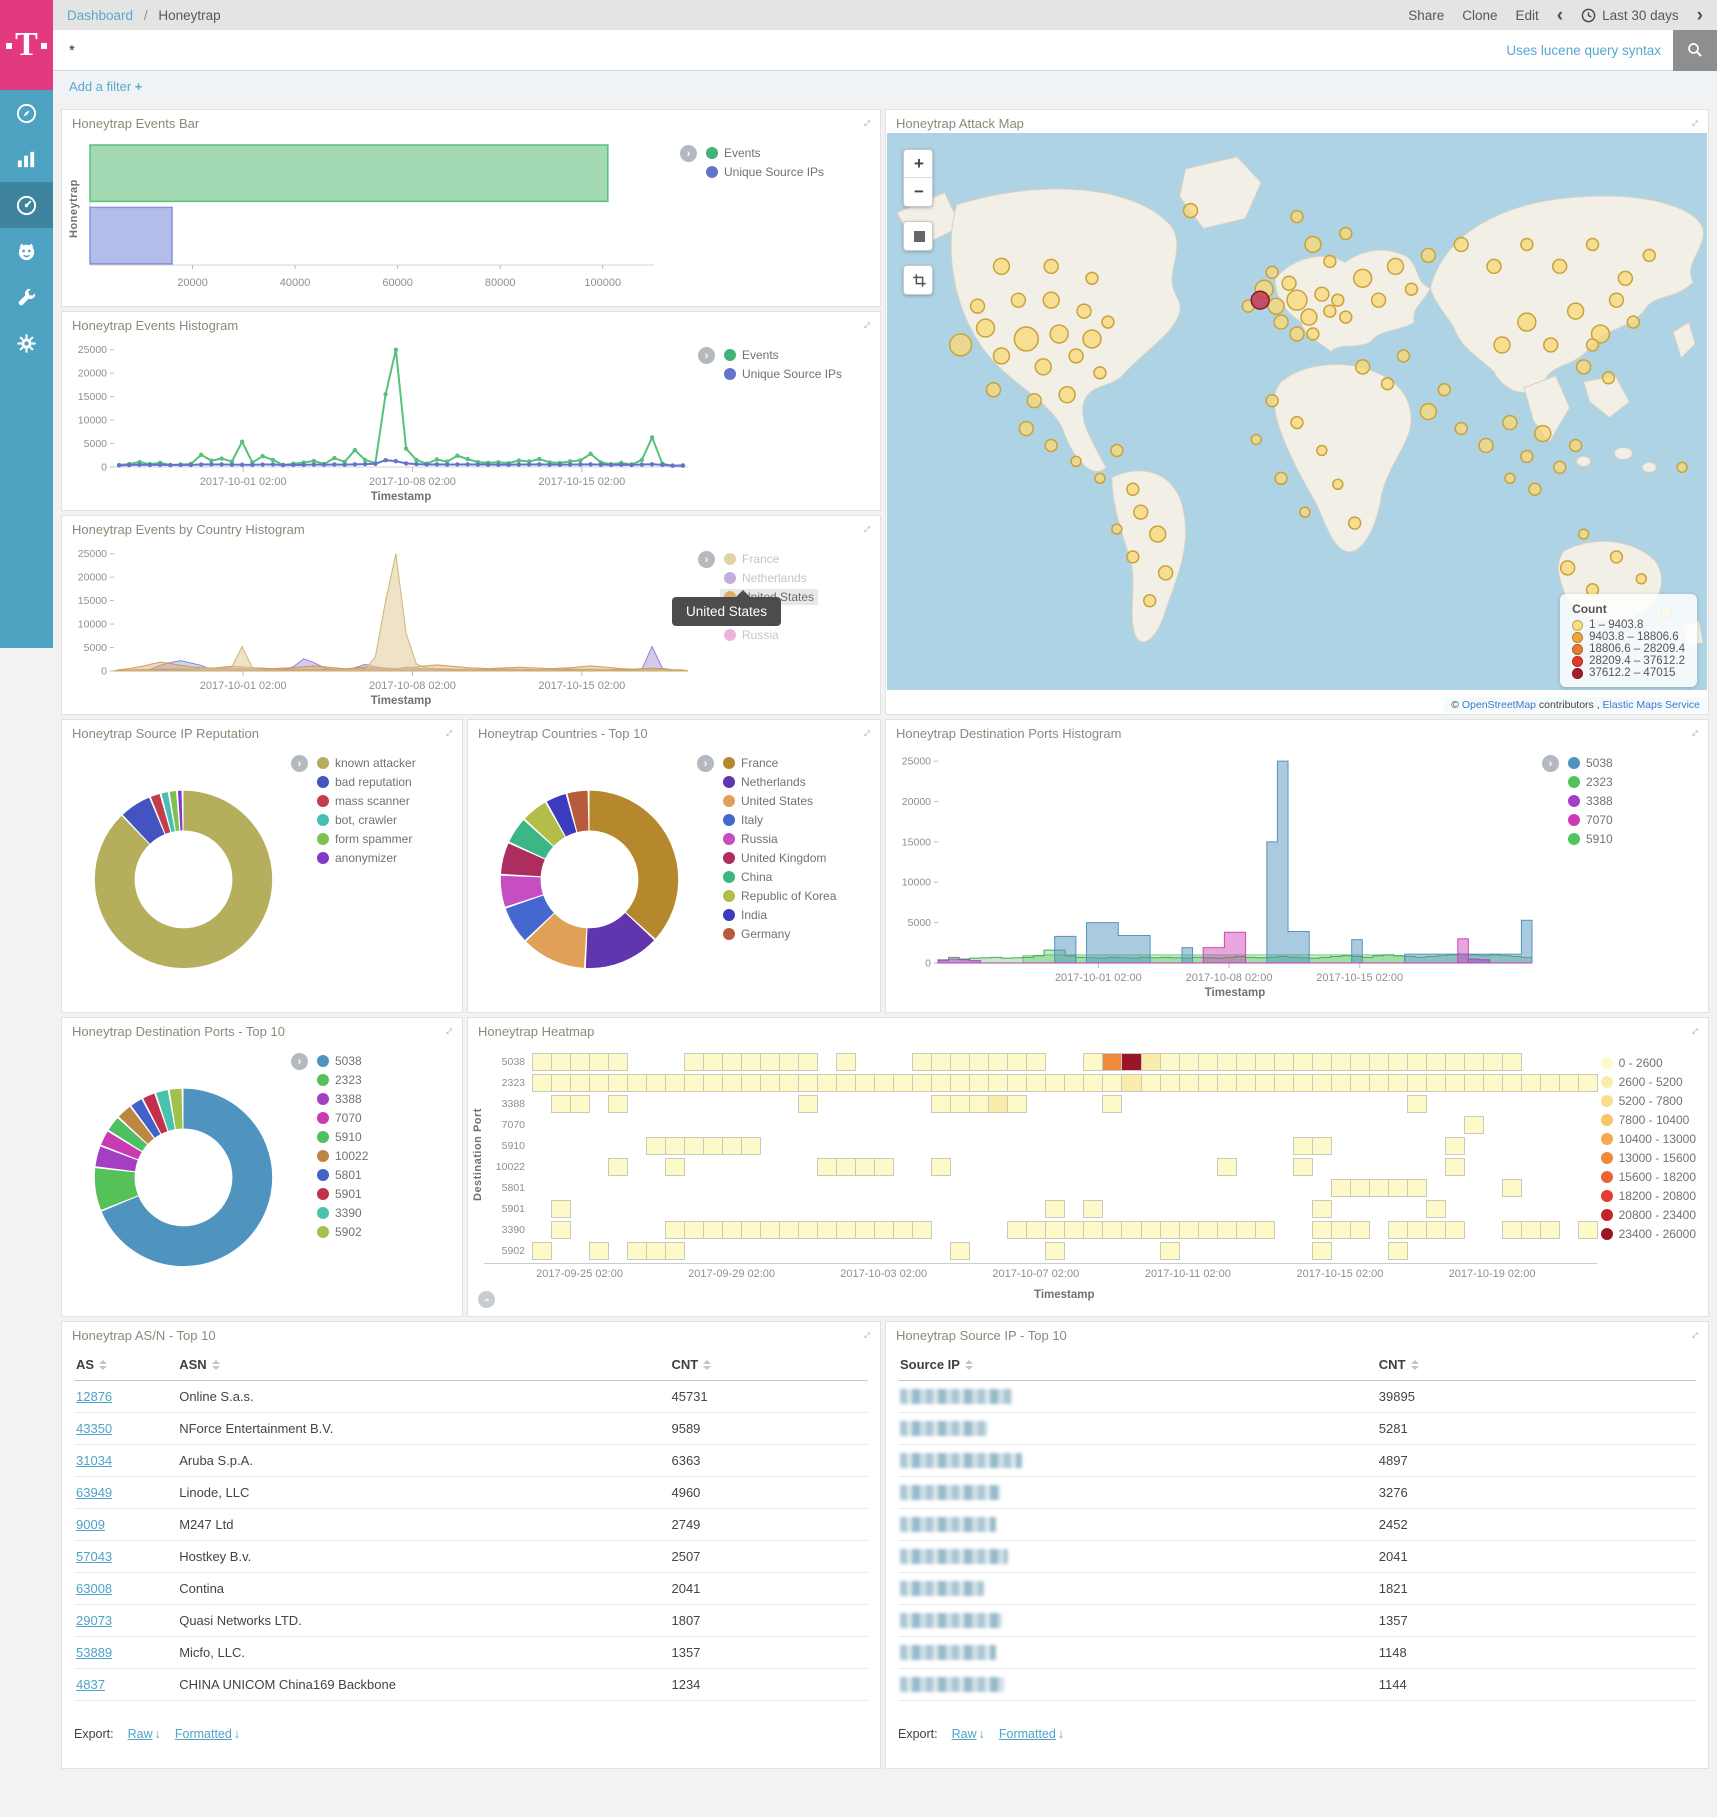 The height and width of the screenshot is (1817, 1717). I want to click on legend-item: anonymizer, so click(366, 858).